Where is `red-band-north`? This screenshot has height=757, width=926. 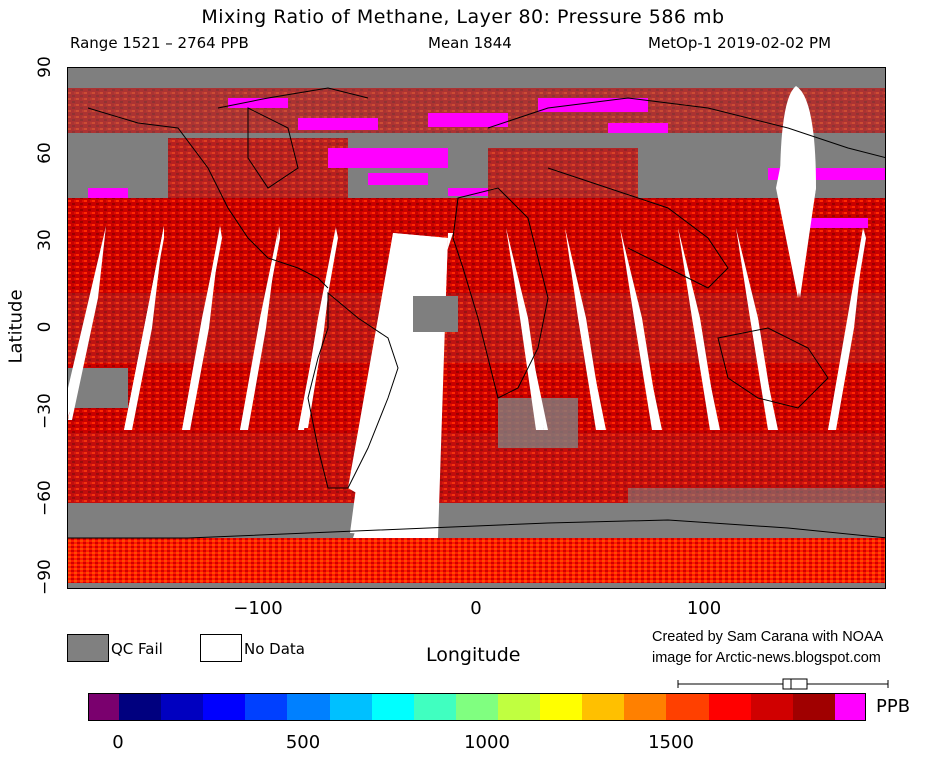
red-band-north is located at coordinates (476, 245).